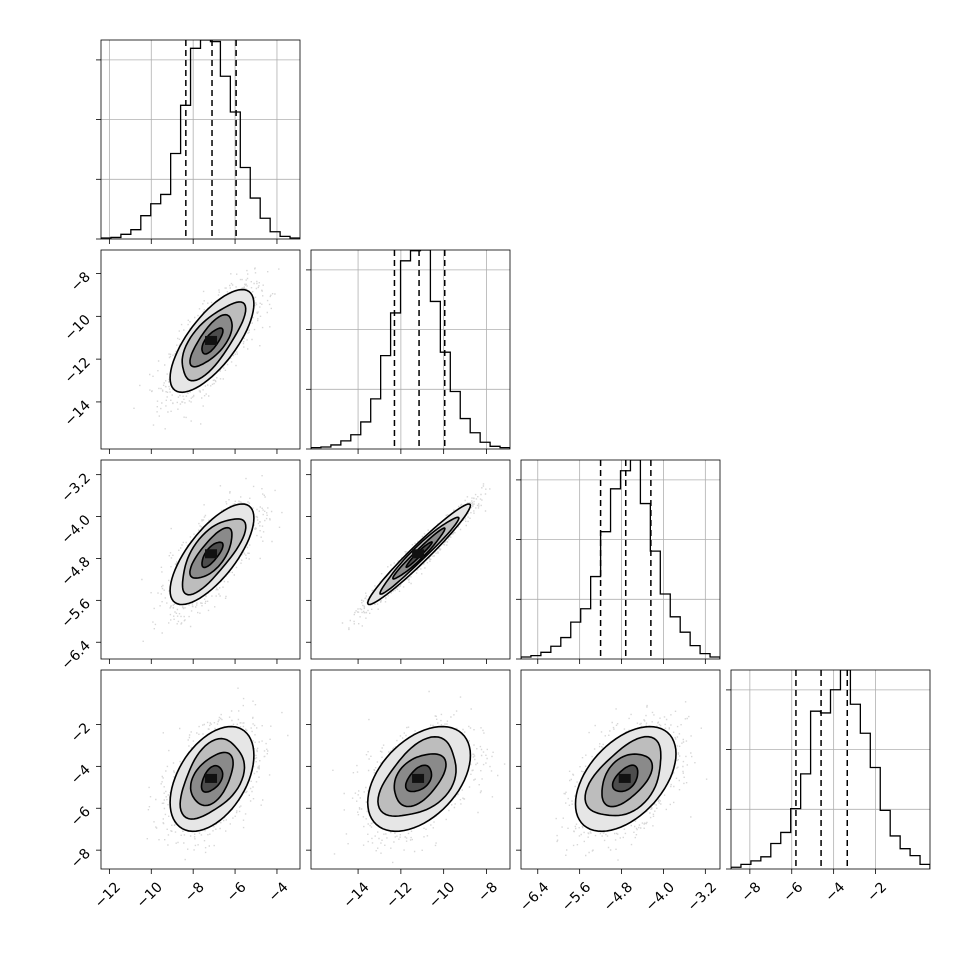 This screenshot has height=970, width=970. What do you see at coordinates (576, 896) in the screenshot?
I see `x-tick-label: −5.6` at bounding box center [576, 896].